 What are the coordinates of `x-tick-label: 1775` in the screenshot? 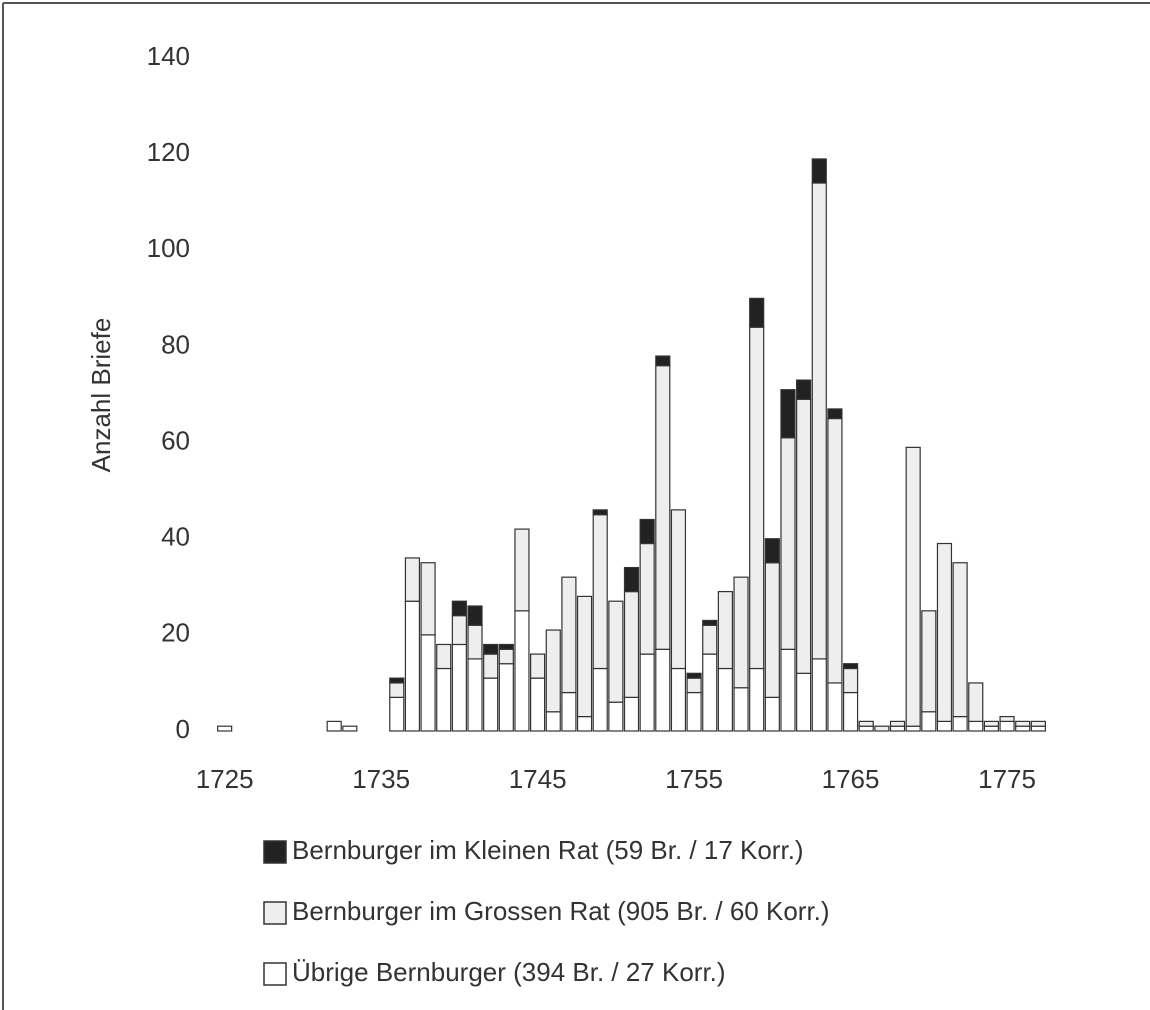 It's located at (1007, 779).